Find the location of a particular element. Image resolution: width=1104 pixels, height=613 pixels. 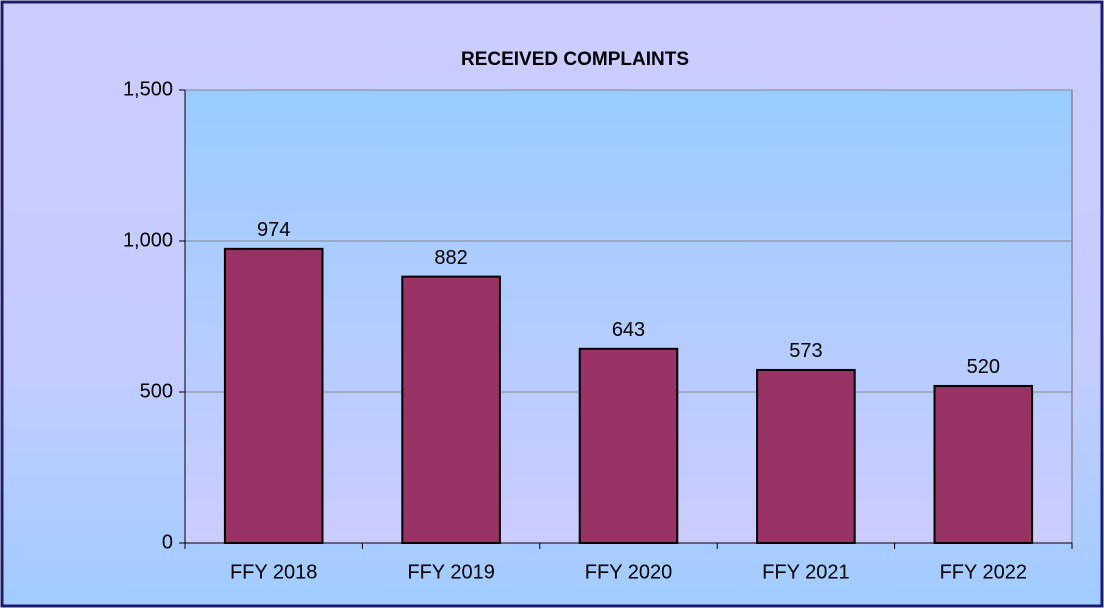

data-label: 643 is located at coordinates (628, 330).